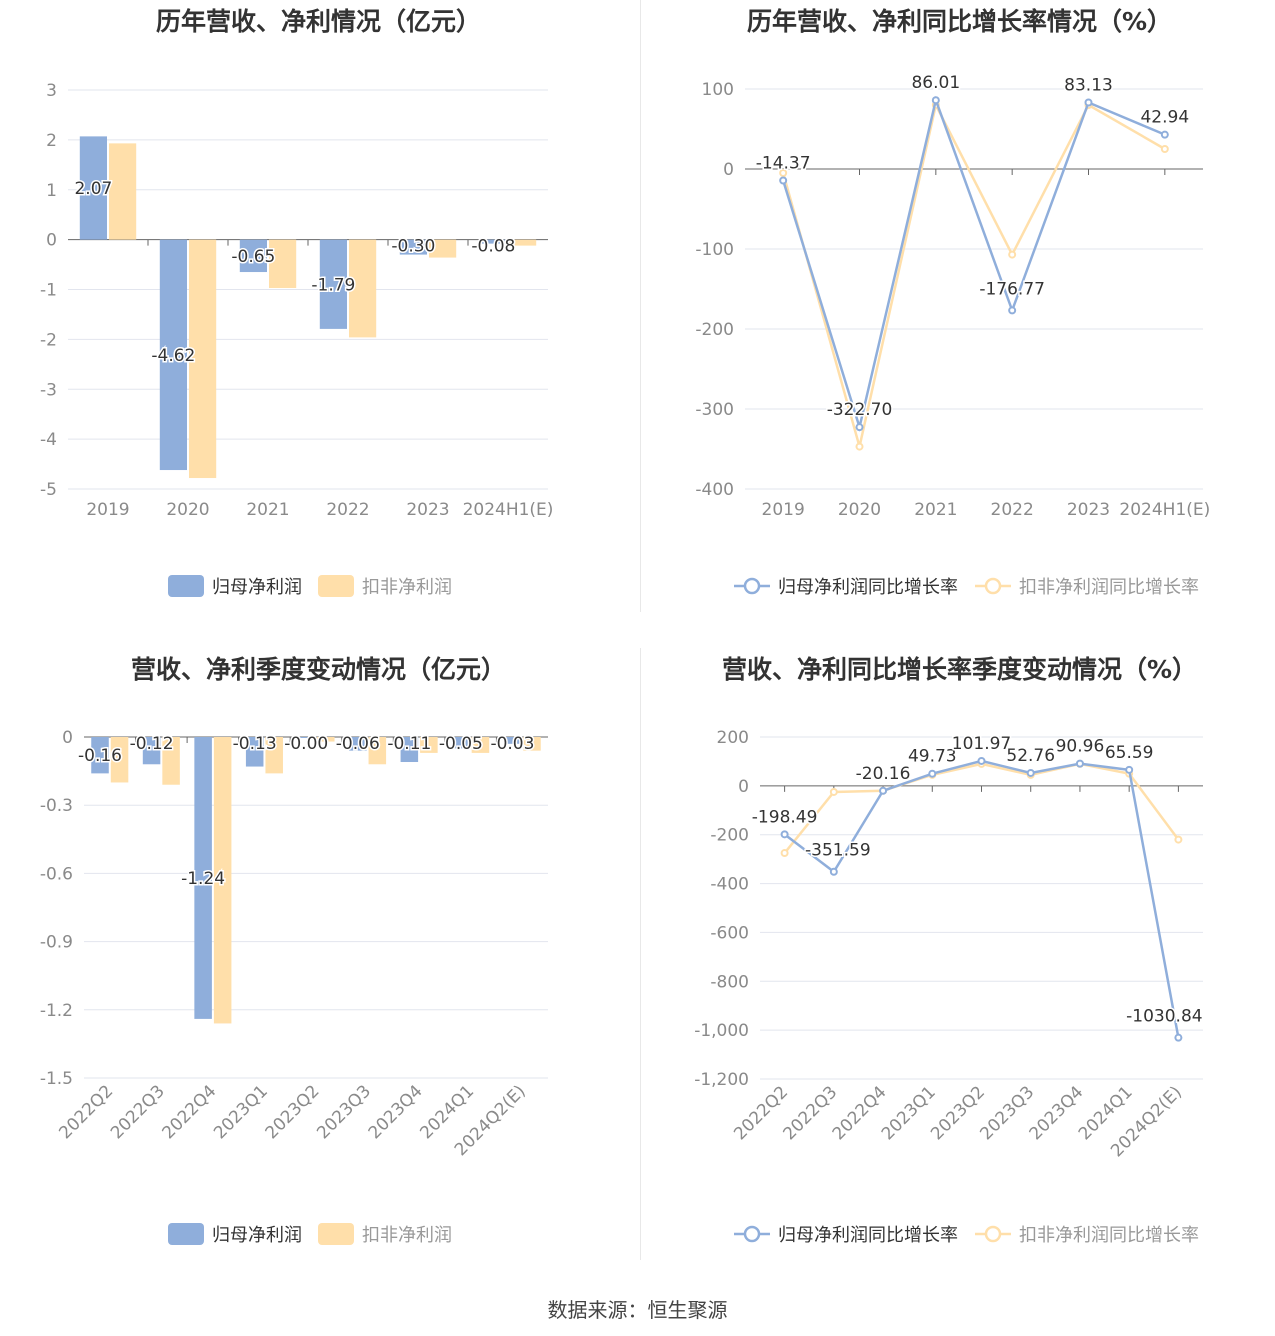 This screenshot has height=1336, width=1275. Describe the element at coordinates (186, 586) in the screenshot. I see `legend-swatch-parent-net-profit` at that location.